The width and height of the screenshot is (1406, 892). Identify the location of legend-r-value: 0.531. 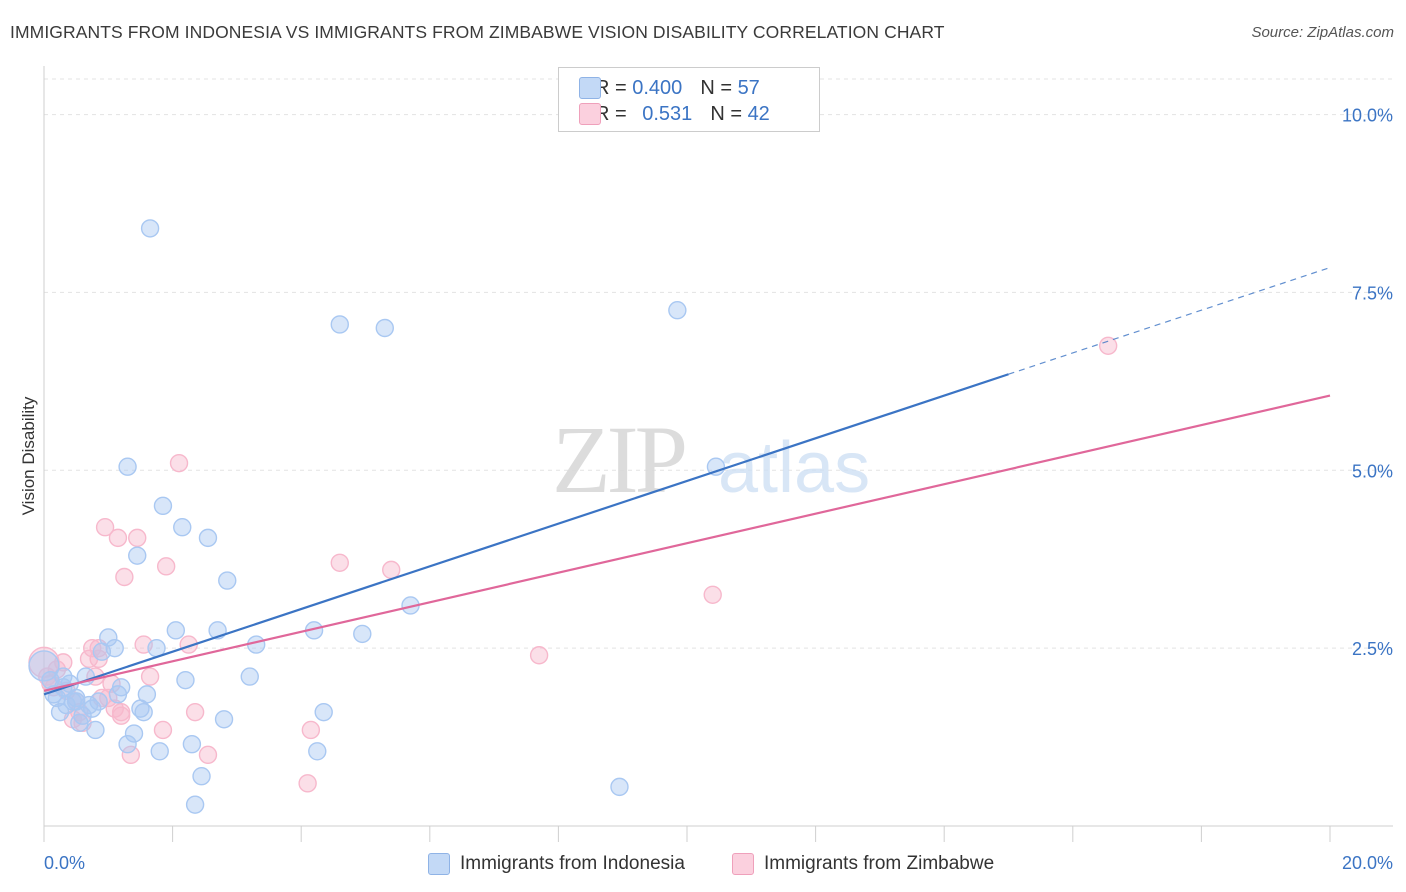
(667, 113).